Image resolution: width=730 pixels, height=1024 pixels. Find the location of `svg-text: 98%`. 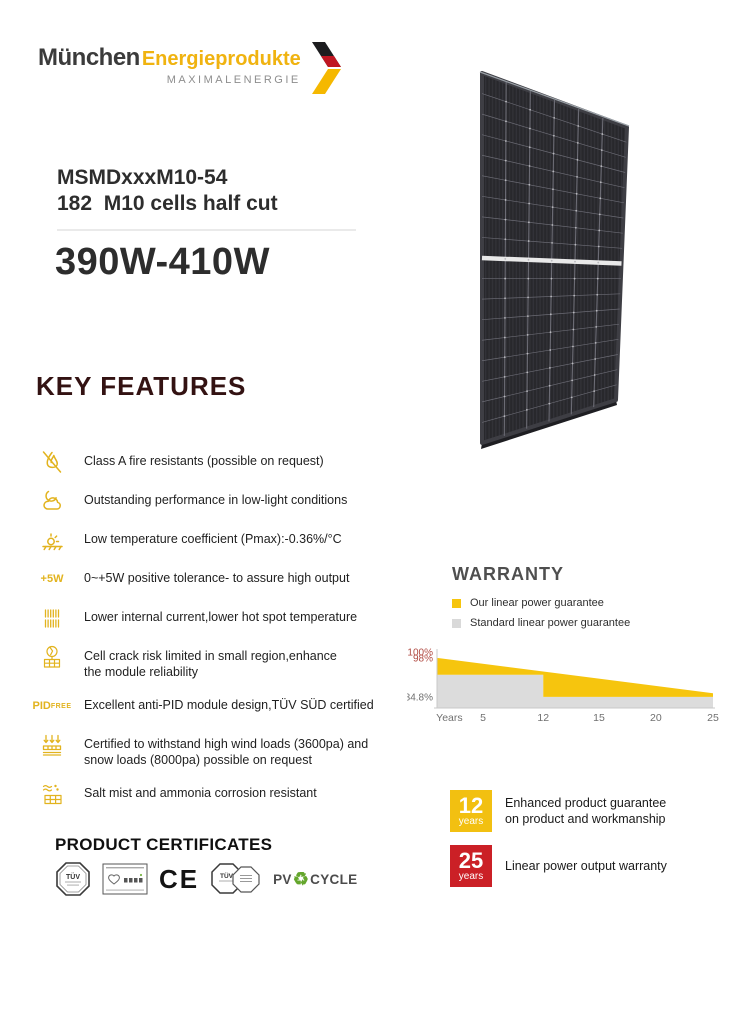

svg-text: 98% is located at coordinates (423, 658).